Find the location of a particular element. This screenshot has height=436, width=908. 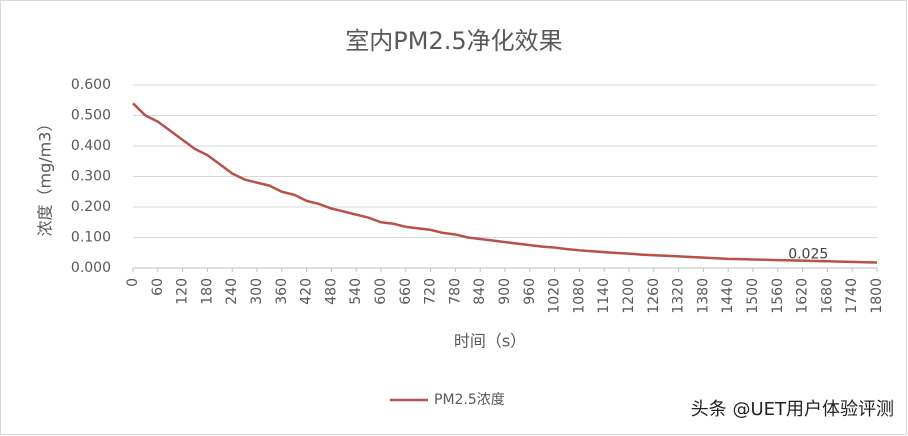

x-tick-label: 360 is located at coordinates (282, 291).